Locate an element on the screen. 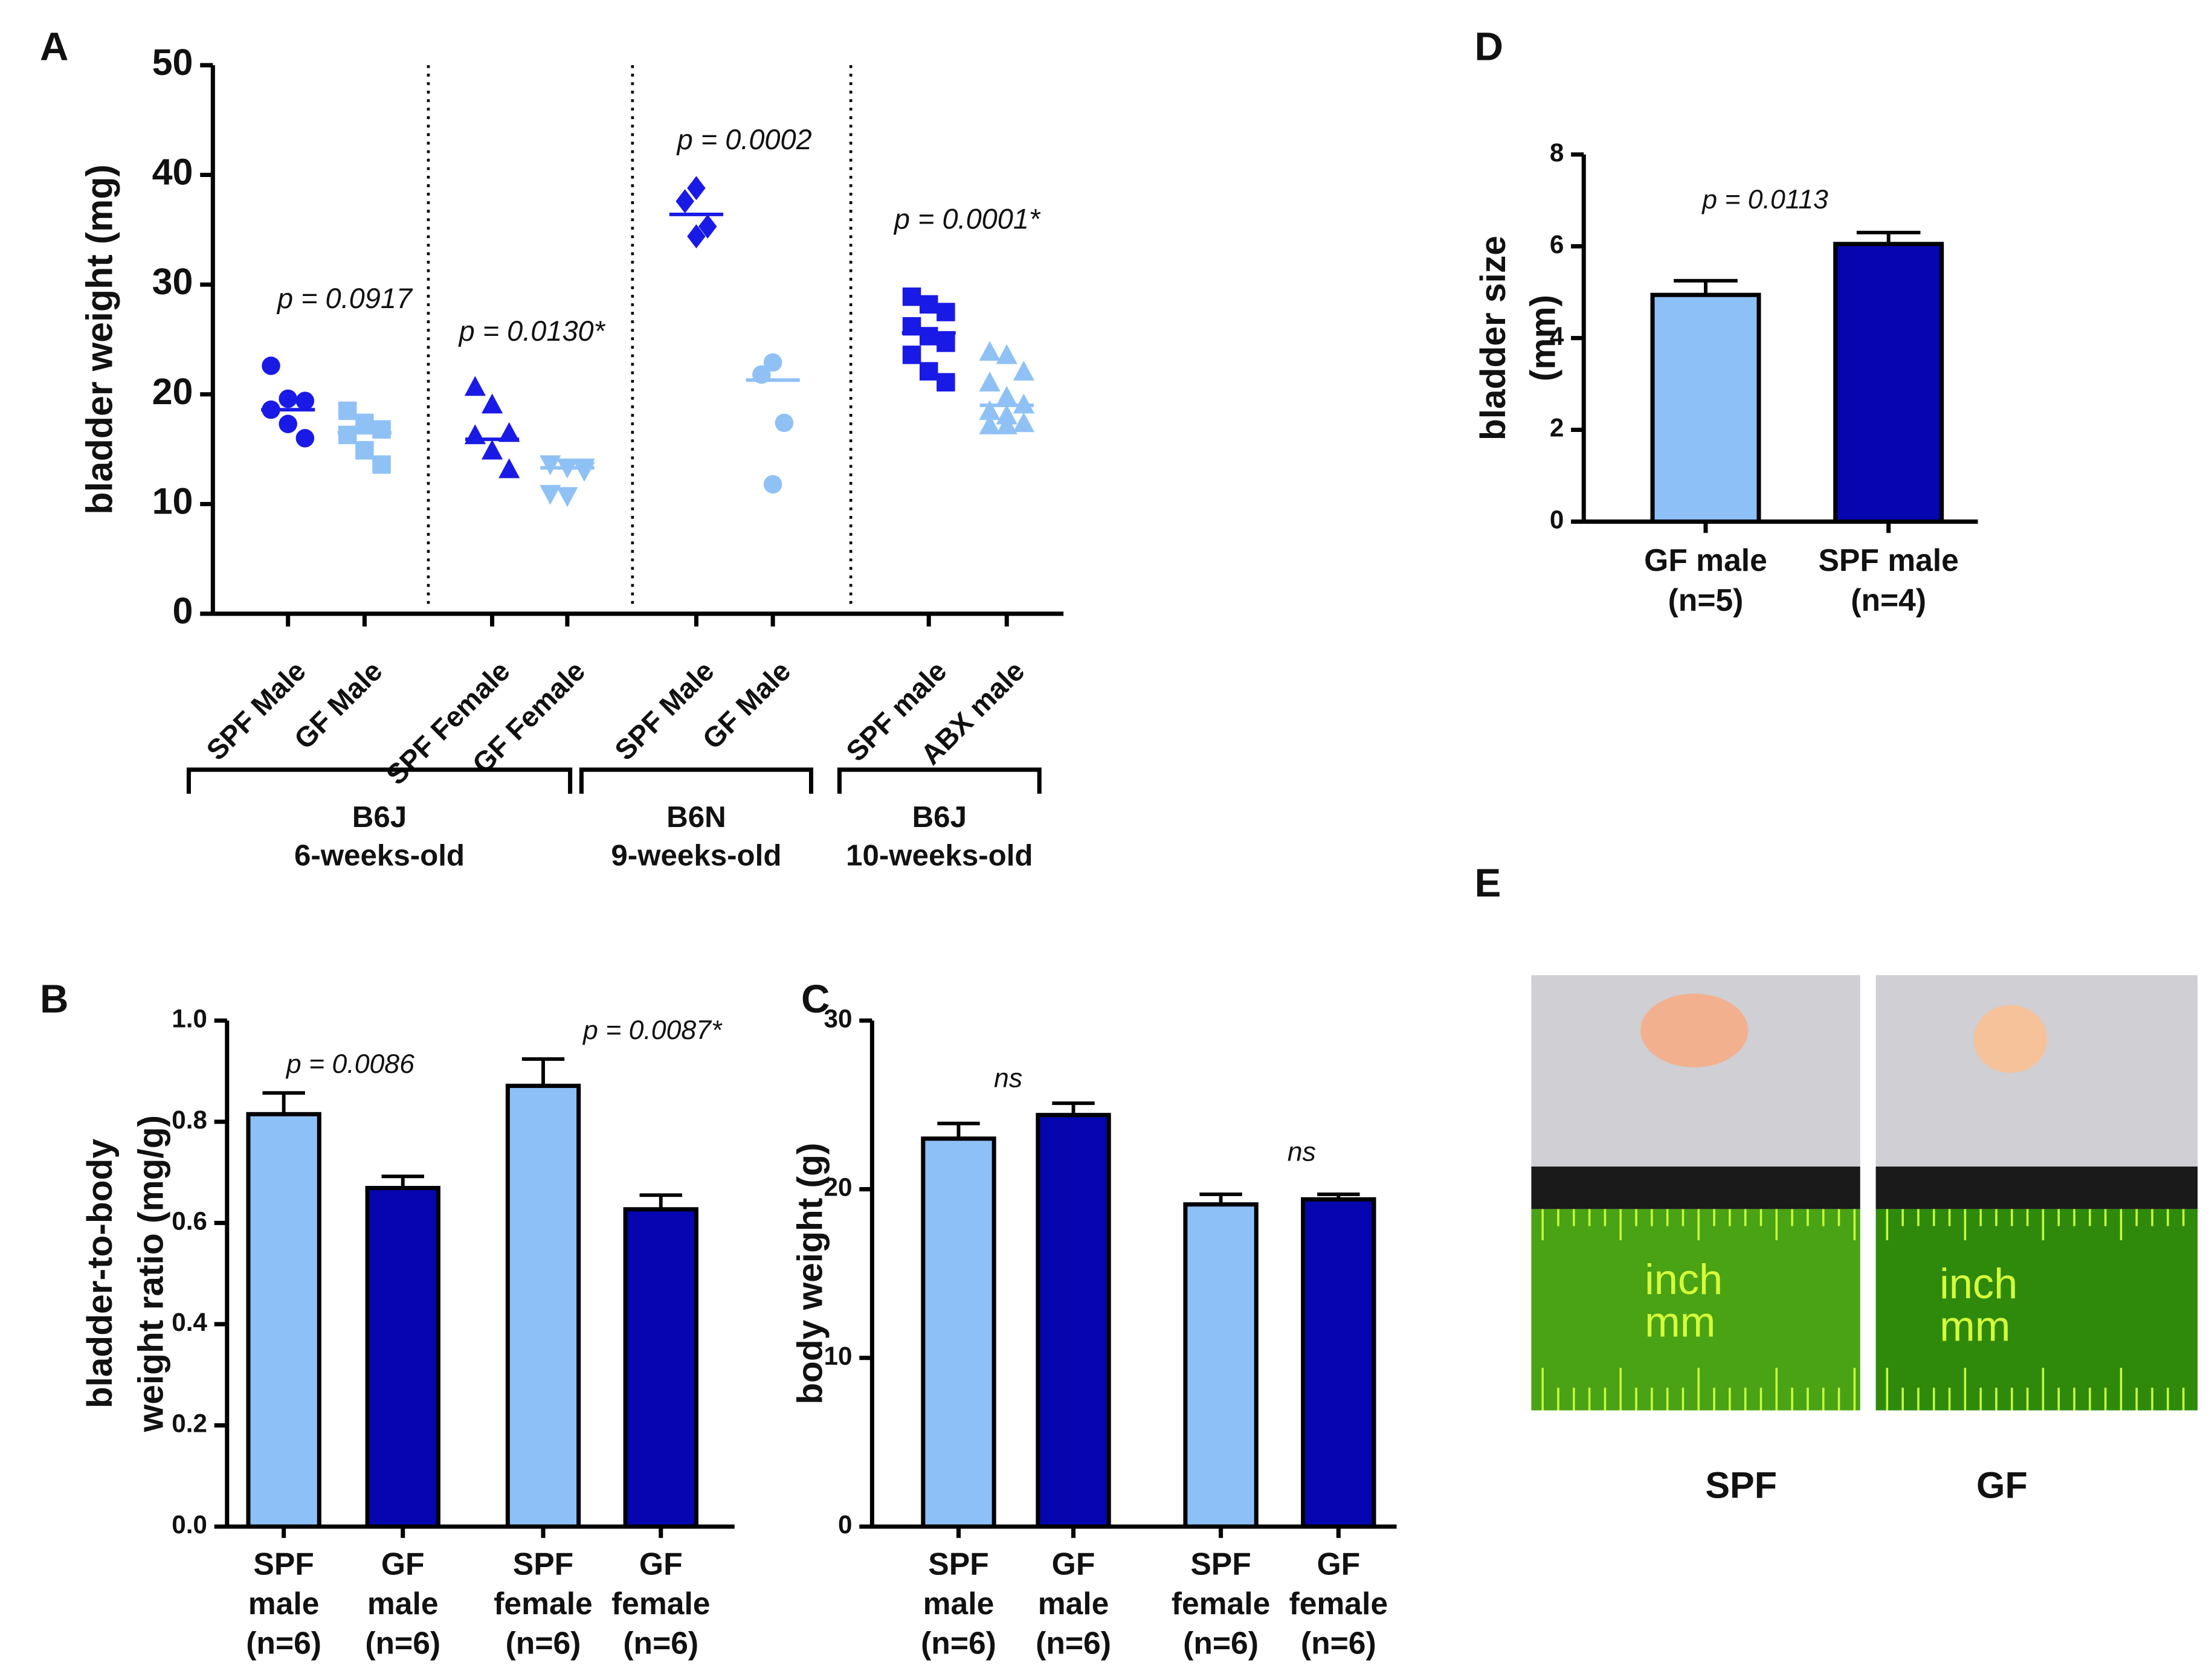  y-tick-label: 2 is located at coordinates (1557, 428).